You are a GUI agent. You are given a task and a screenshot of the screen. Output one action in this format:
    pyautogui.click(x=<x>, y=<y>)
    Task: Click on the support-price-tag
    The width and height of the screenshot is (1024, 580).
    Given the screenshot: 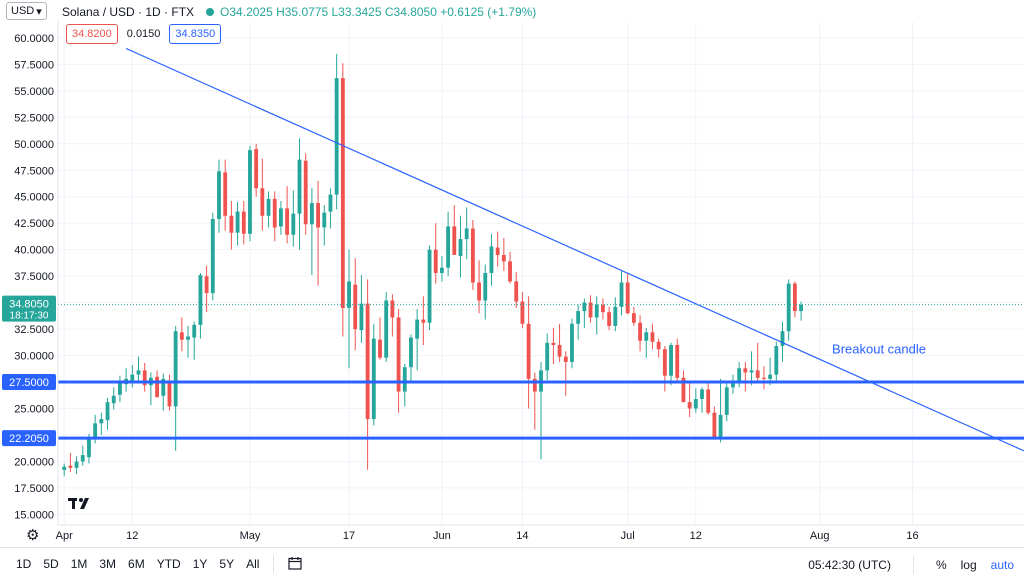 What is the action you would take?
    pyautogui.click(x=29, y=438)
    